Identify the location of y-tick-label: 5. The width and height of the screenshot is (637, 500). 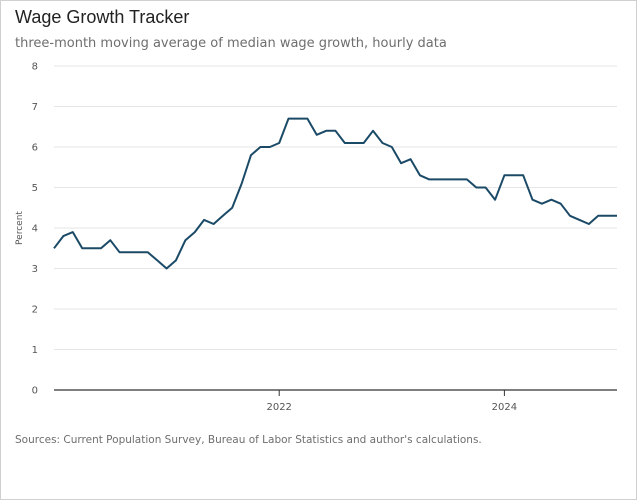
(35, 188).